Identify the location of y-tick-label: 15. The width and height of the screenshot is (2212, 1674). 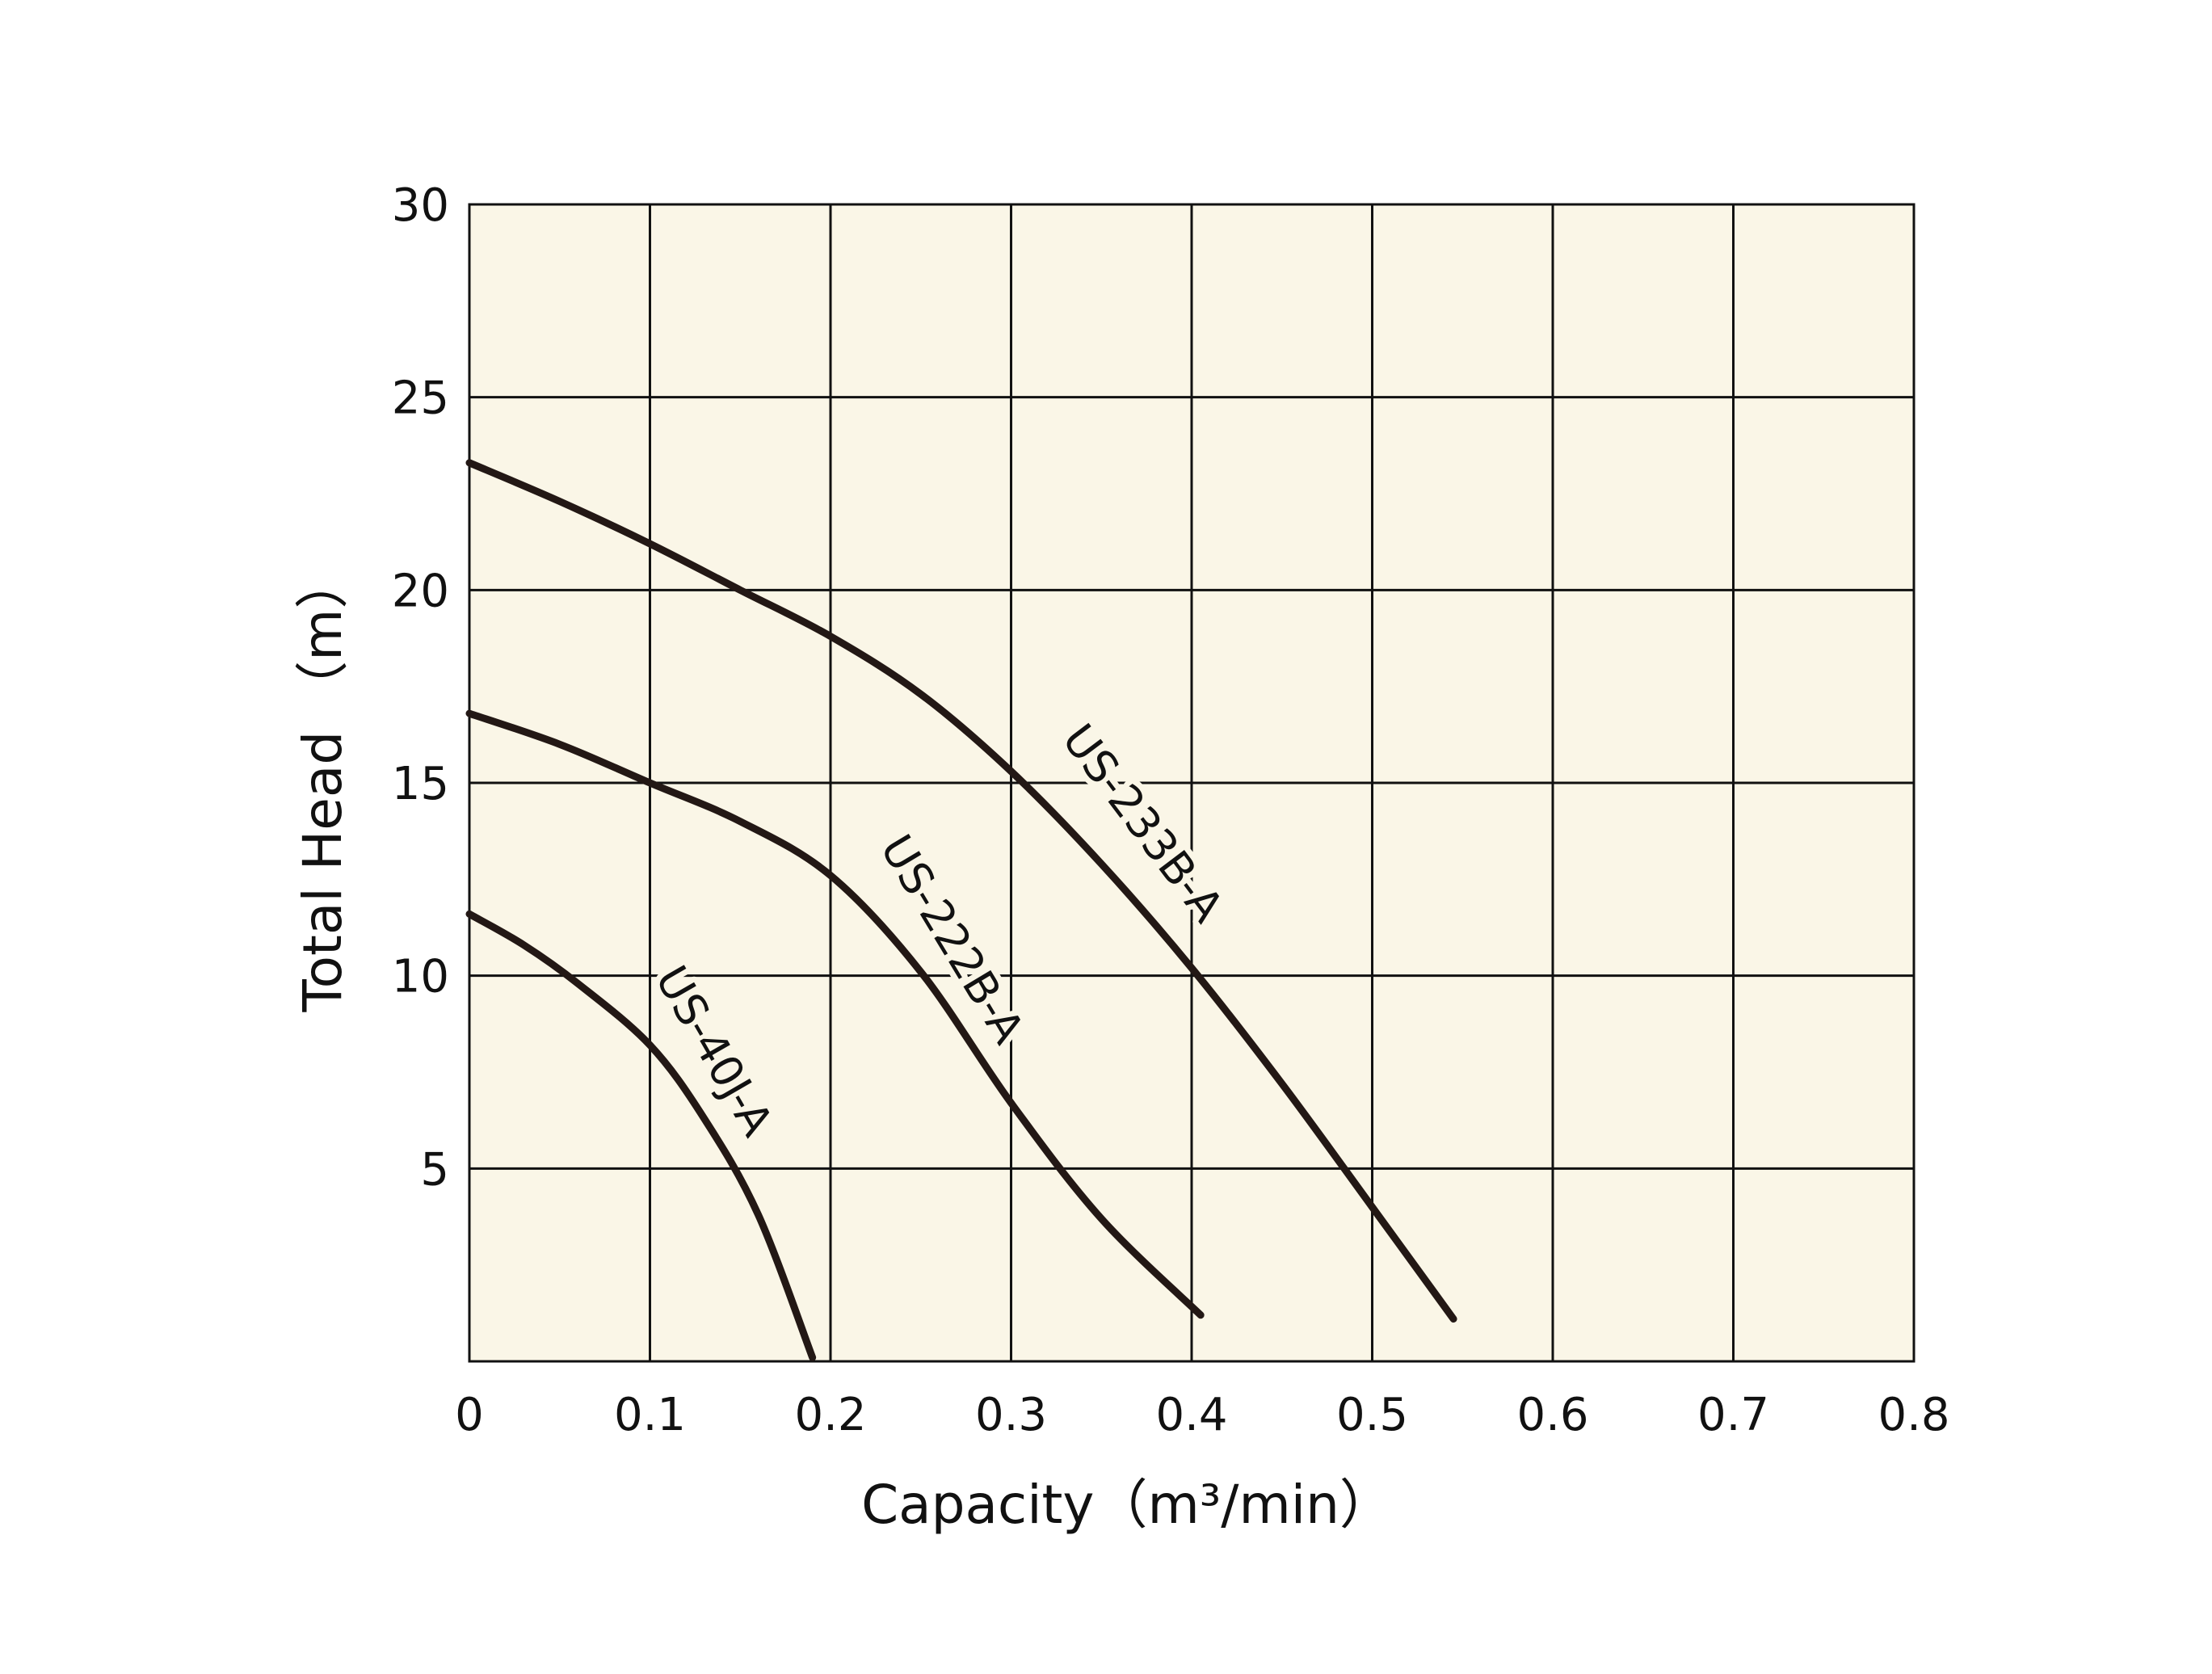
(421, 784).